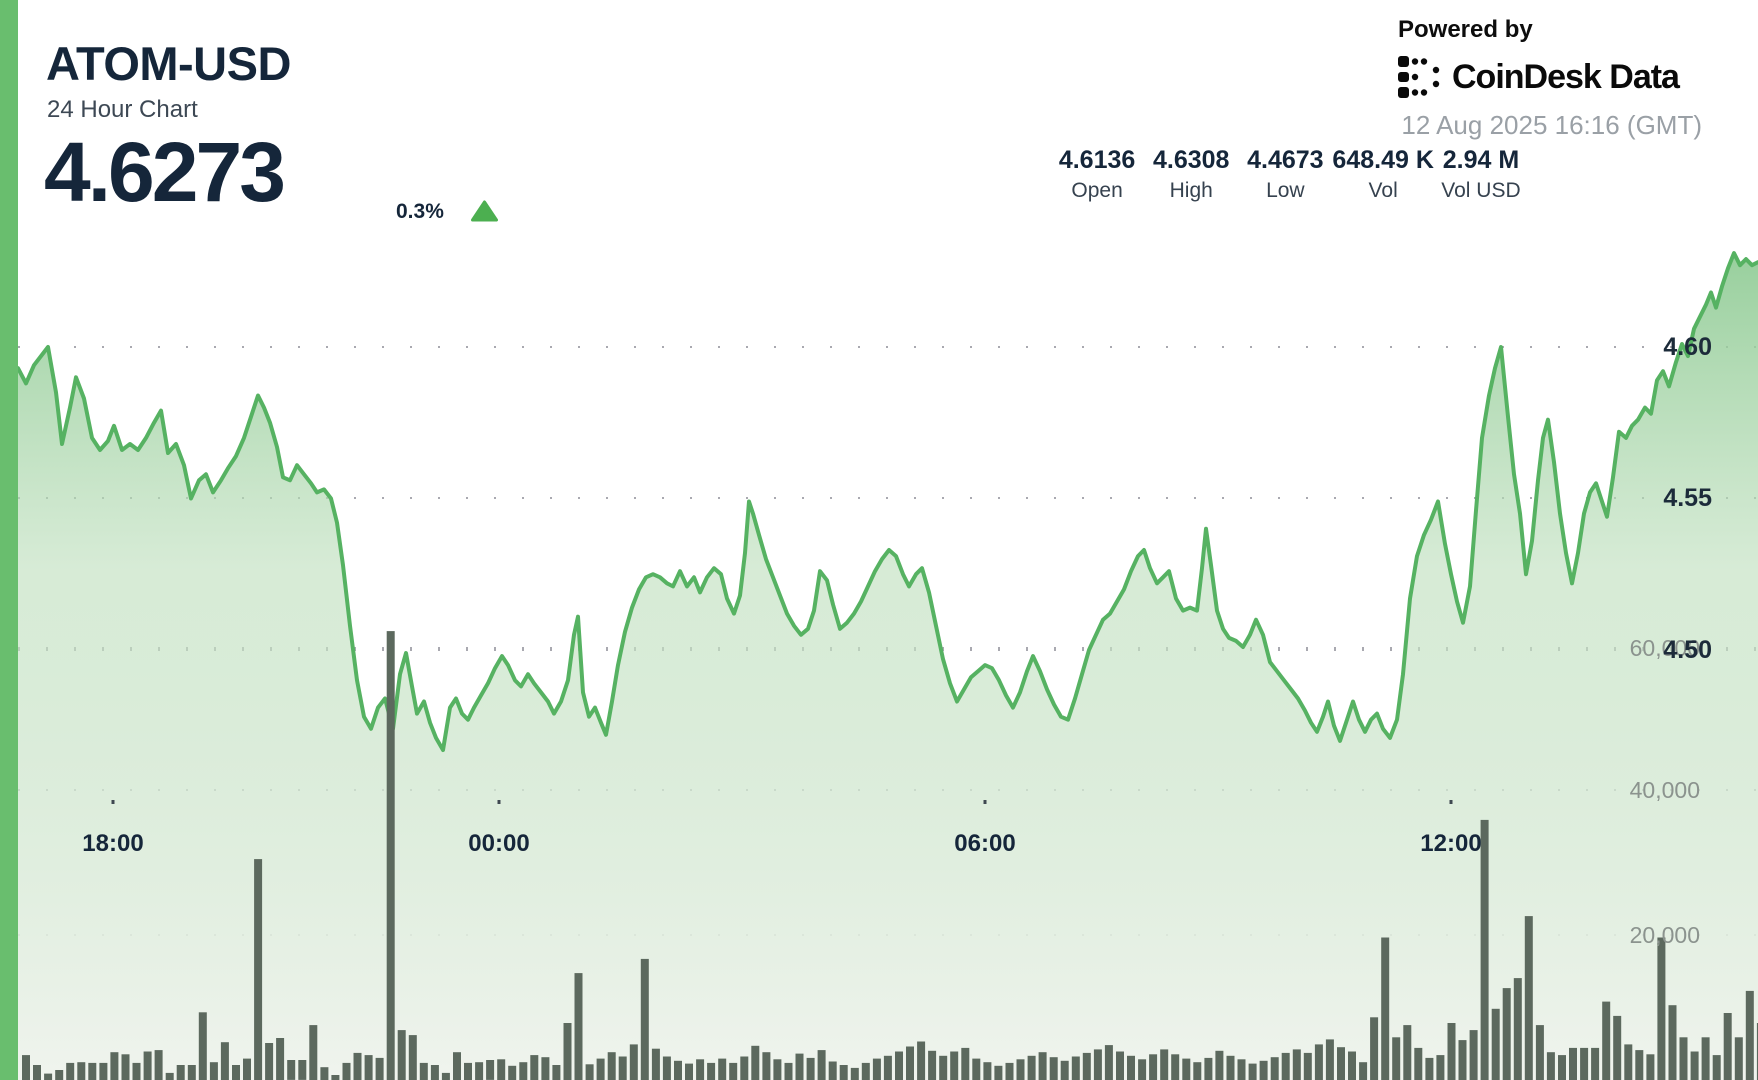  I want to click on stat-low: 4.4673 Low, so click(1285, 174).